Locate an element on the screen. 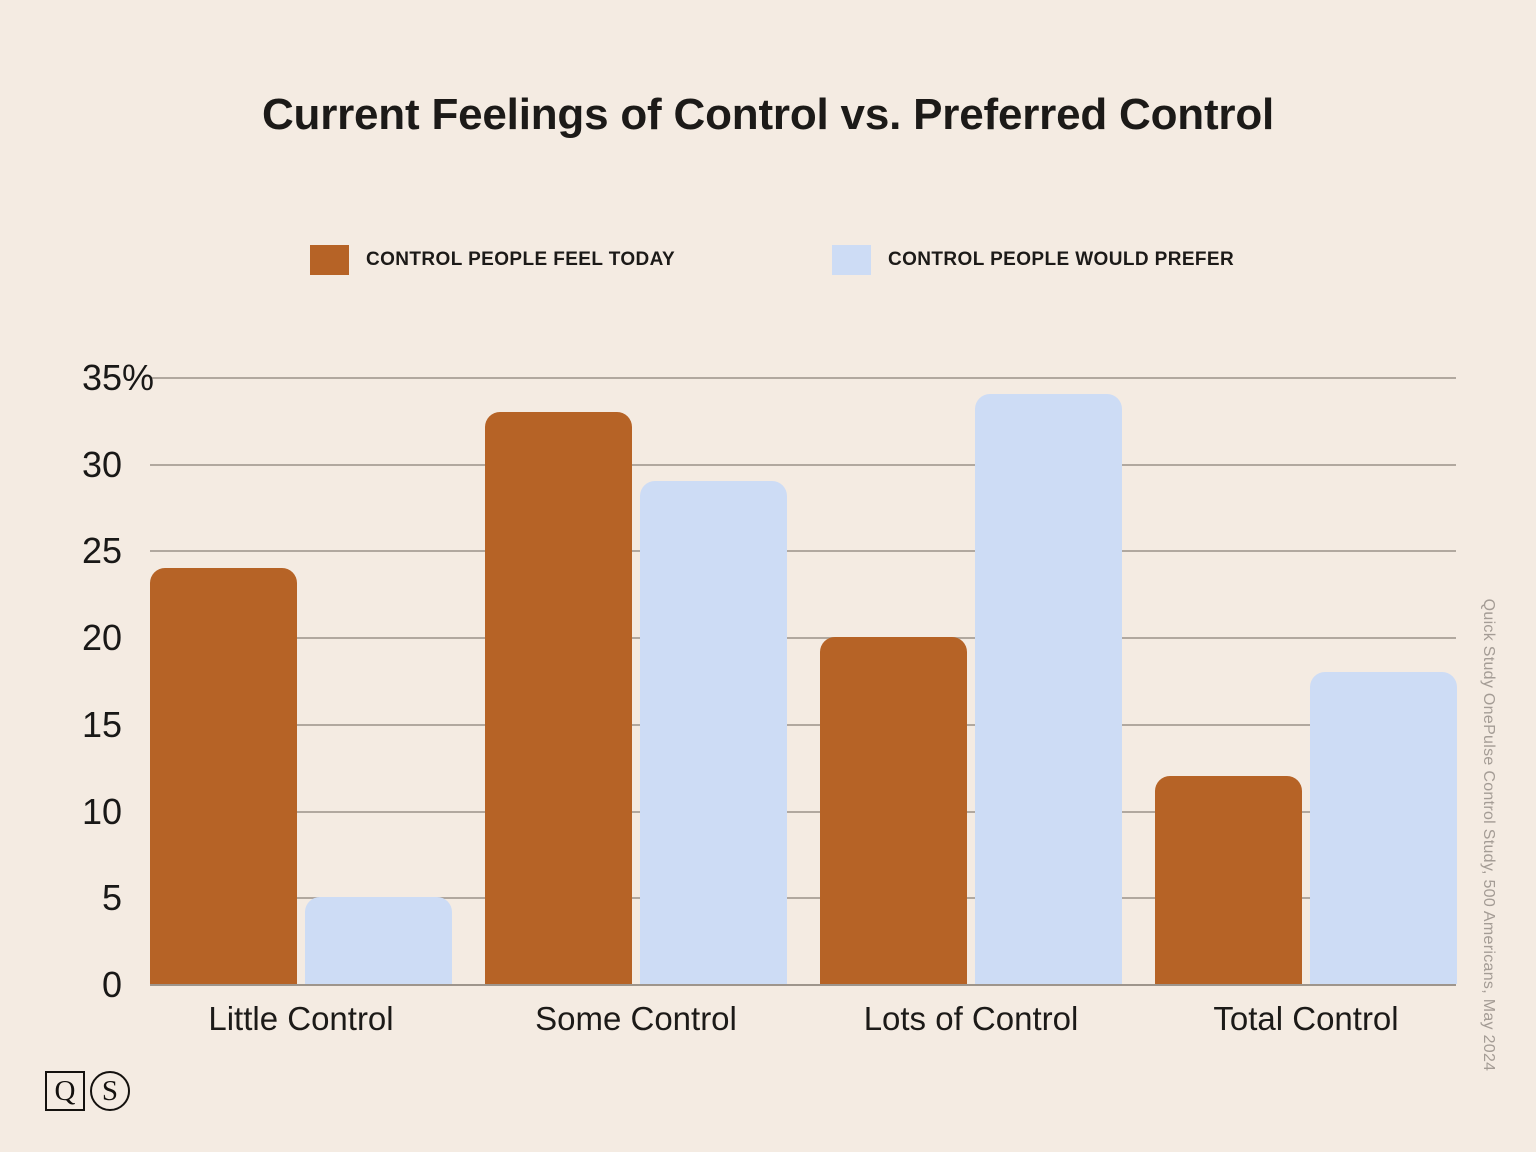 This screenshot has width=1536, height=1152. legend-label-feel-today: CONTROL PEOPLE FEEL TODAY is located at coordinates (521, 259).